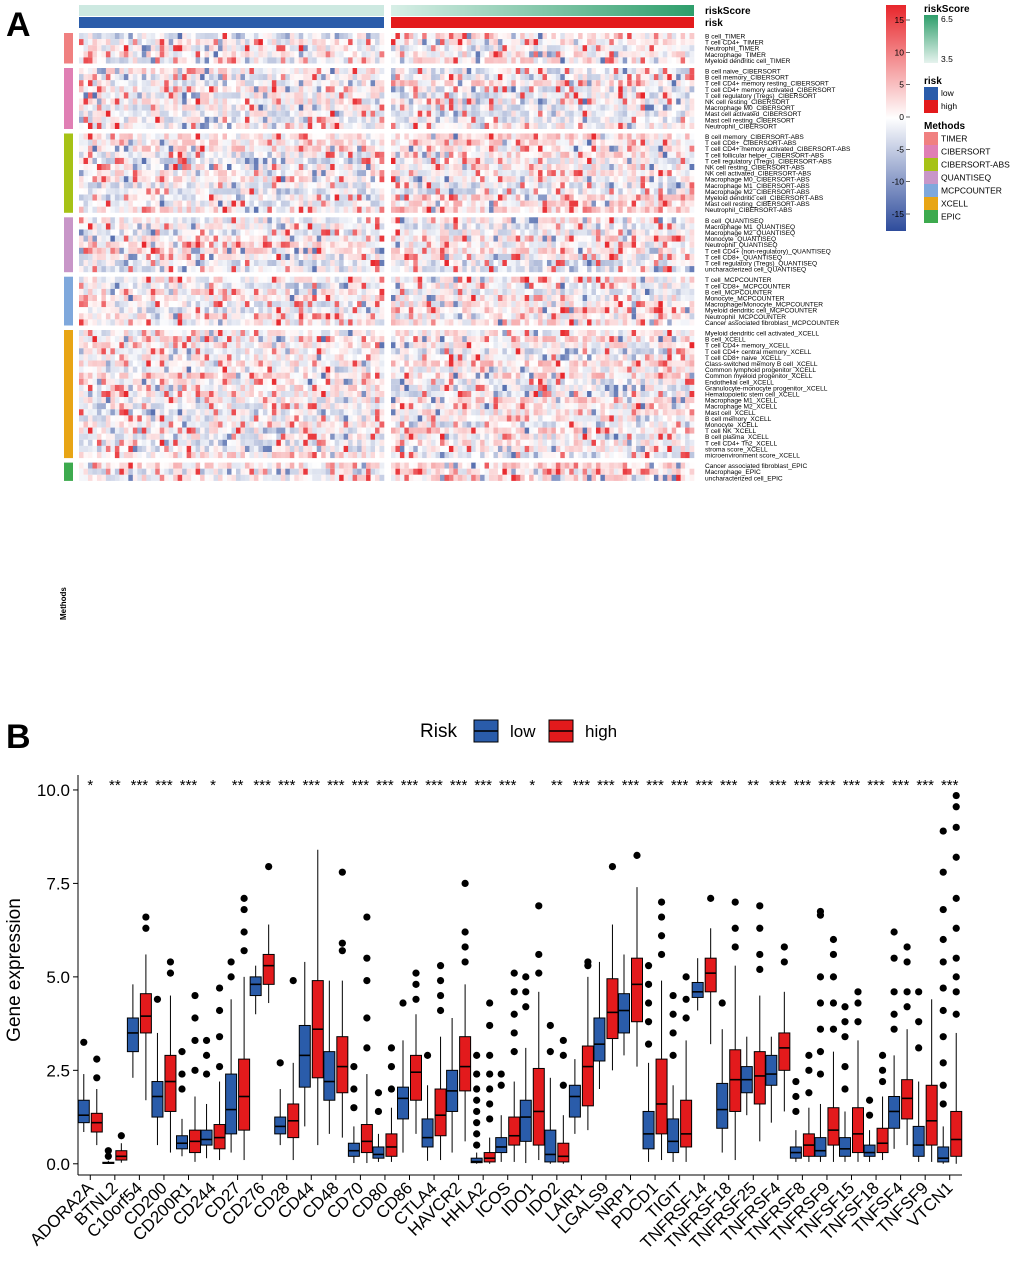  Describe the element at coordinates (387, 269) in the screenshot. I see `heatmap-row-uncharacterized-cell-quantiseq` at that location.